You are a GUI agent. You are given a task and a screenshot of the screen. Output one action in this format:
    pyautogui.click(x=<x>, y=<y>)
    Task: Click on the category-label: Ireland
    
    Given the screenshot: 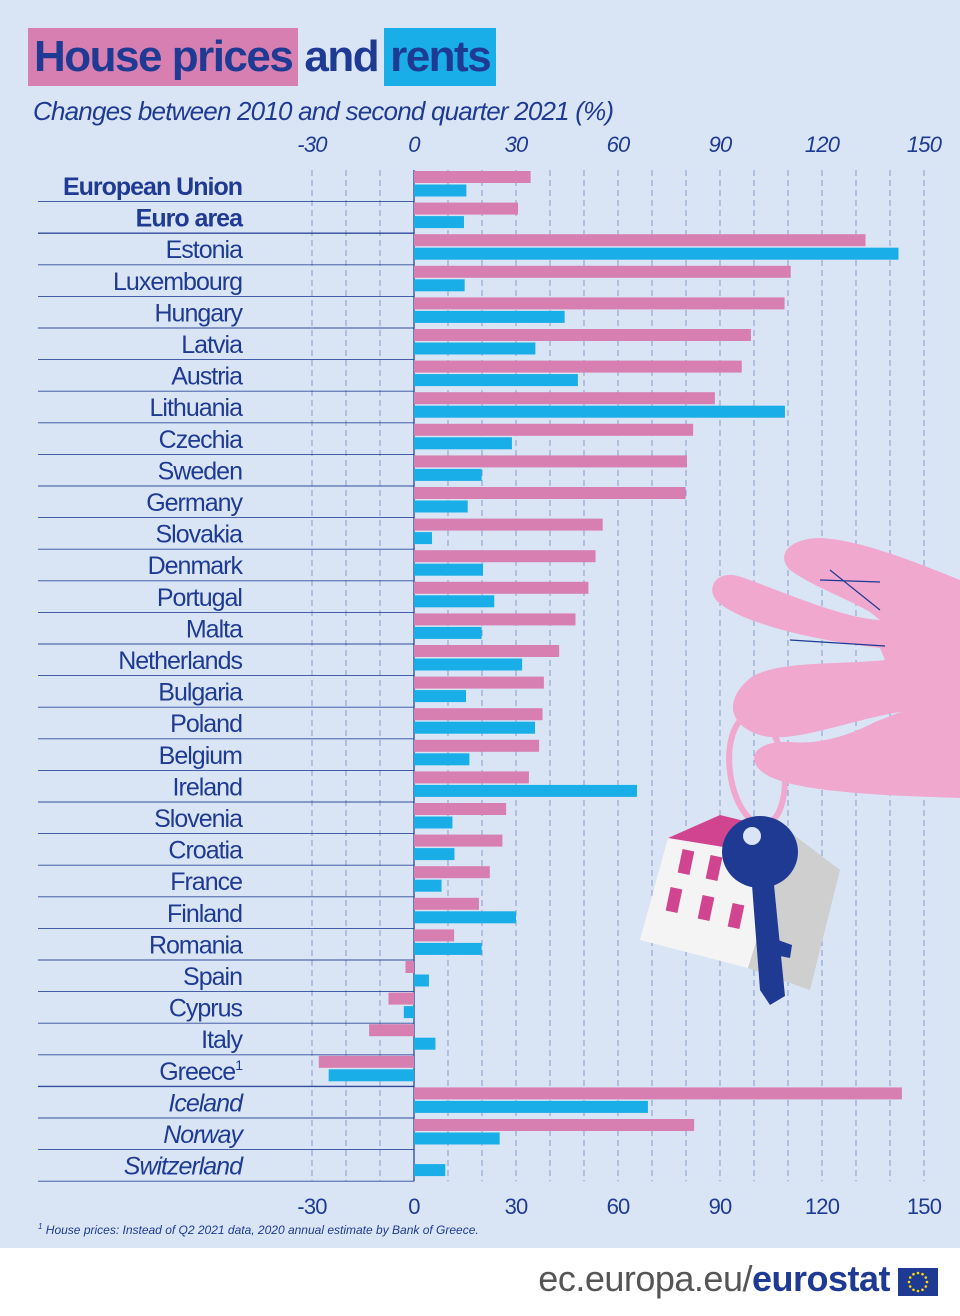 What is the action you would take?
    pyautogui.click(x=208, y=787)
    